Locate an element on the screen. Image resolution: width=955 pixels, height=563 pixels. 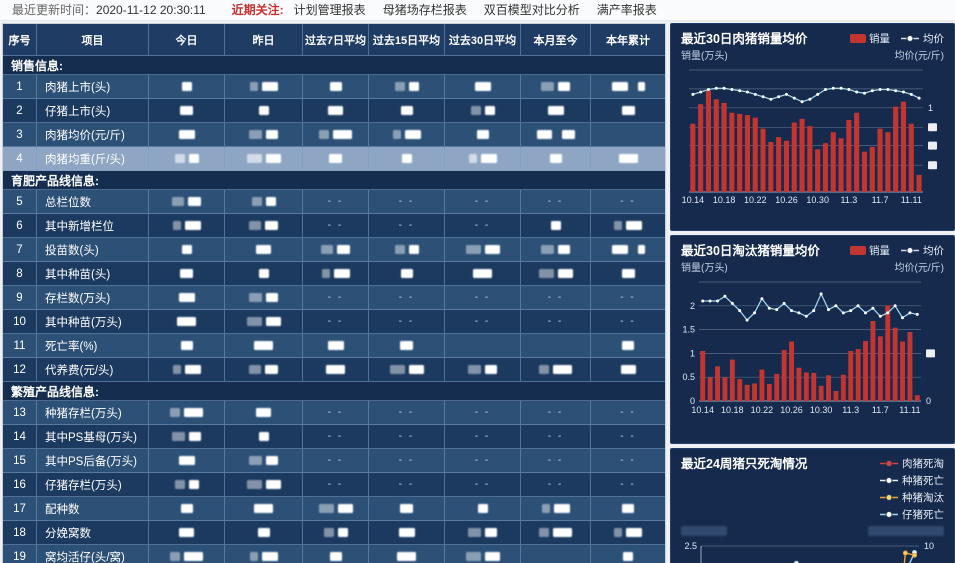
row-label: 种猪存栏(万头) is located at coordinates (93, 413).